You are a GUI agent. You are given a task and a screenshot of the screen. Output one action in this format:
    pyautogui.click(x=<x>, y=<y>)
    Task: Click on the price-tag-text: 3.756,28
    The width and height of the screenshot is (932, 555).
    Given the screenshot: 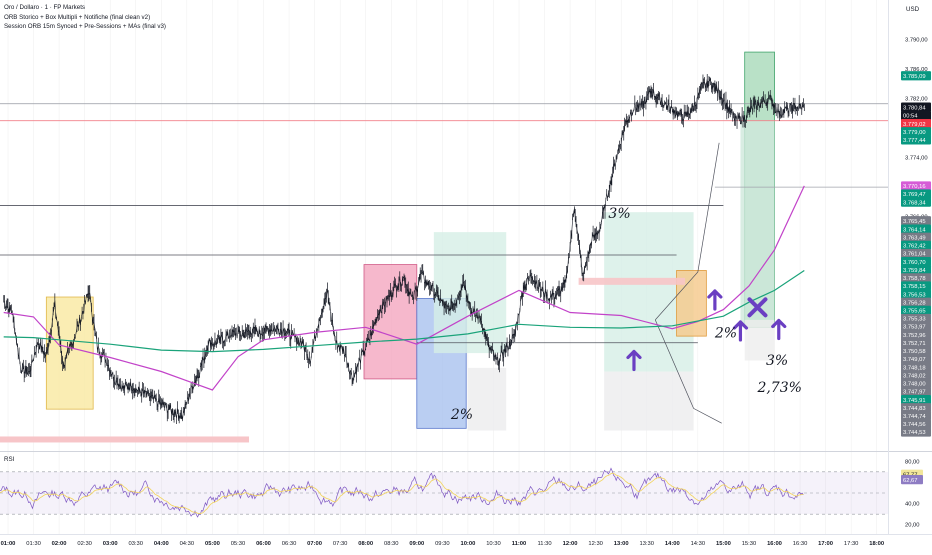 What is the action you would take?
    pyautogui.click(x=914, y=303)
    